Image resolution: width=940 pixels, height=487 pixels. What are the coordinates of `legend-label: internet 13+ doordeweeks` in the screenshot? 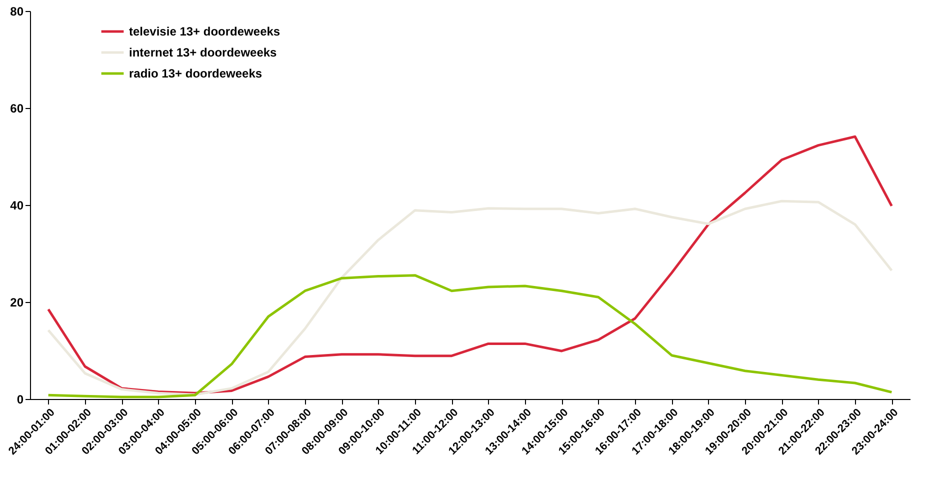 It's located at (203, 53).